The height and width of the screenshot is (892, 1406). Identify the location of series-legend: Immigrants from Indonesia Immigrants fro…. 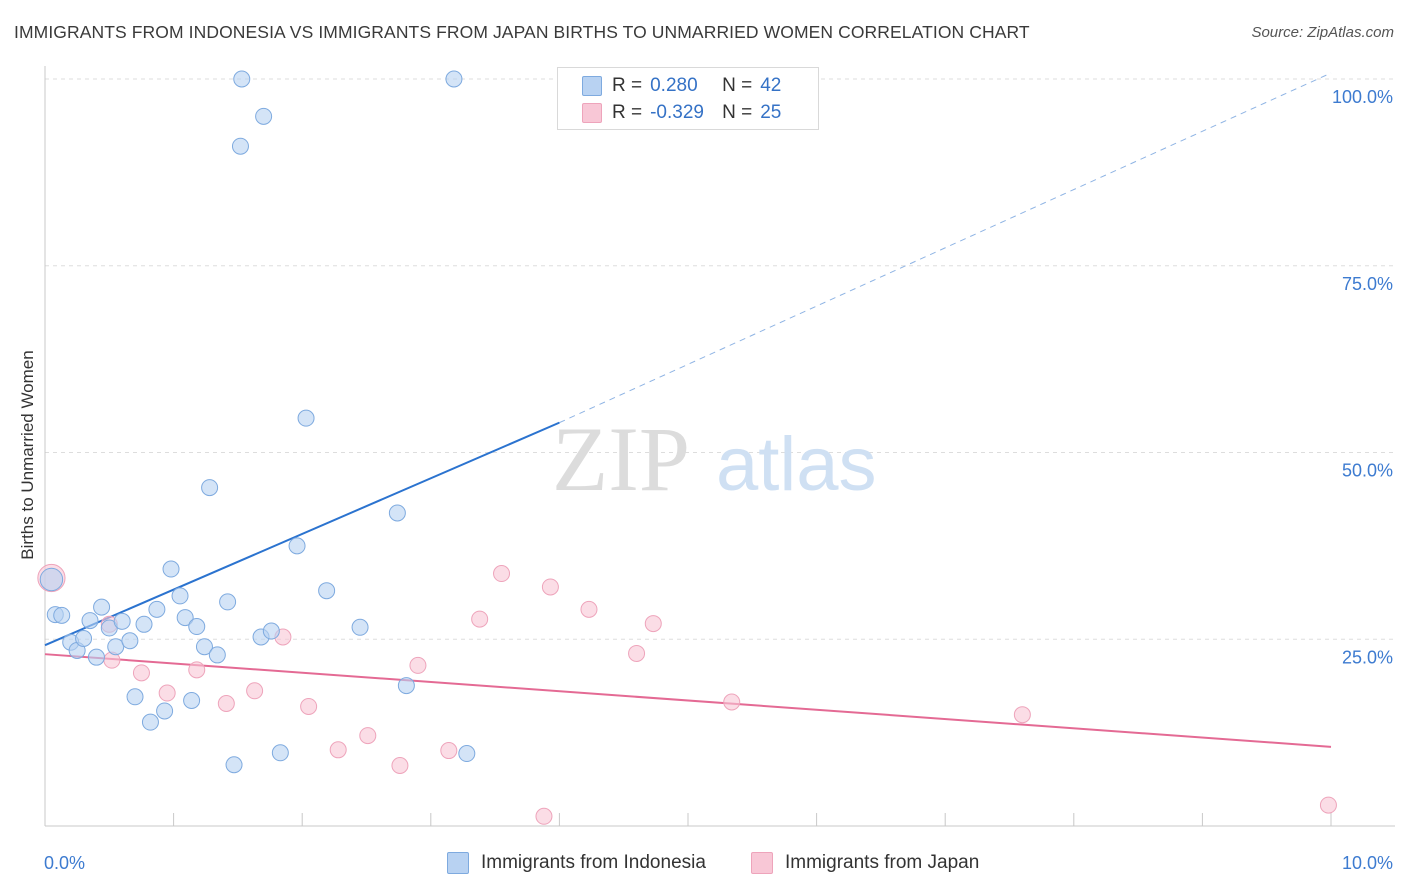
(703, 865).